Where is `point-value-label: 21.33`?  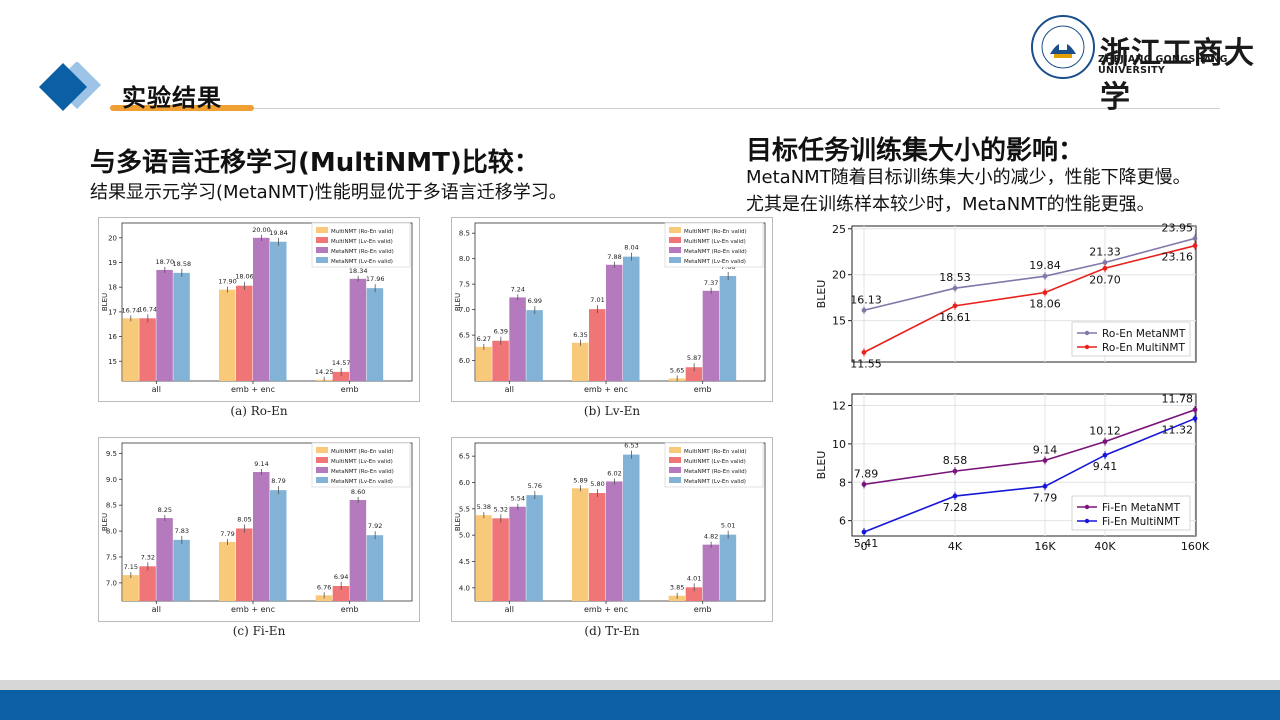
point-value-label: 21.33 is located at coordinates (1105, 251).